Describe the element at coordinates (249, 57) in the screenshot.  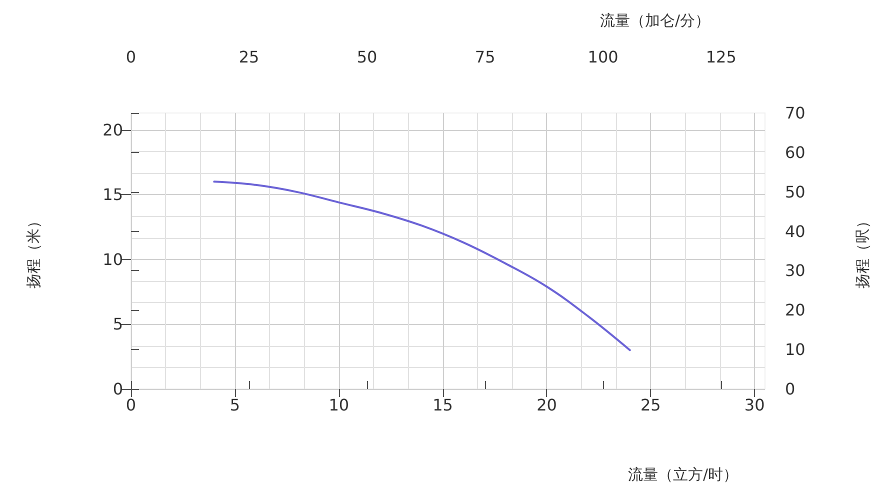
I see `x2-tick-label: 25` at that location.